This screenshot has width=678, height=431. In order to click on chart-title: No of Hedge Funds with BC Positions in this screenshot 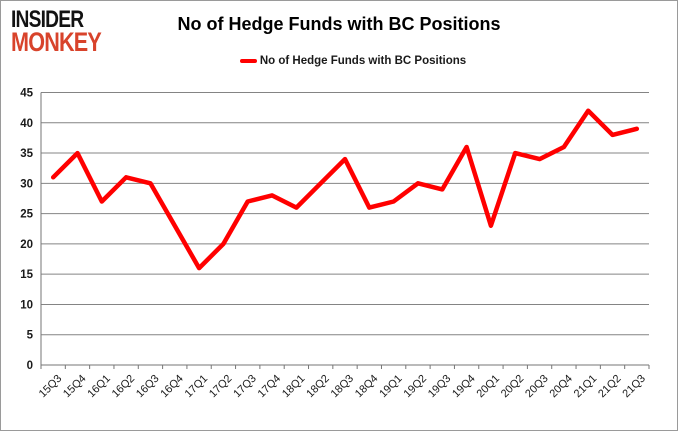, I will do `click(339, 24)`.